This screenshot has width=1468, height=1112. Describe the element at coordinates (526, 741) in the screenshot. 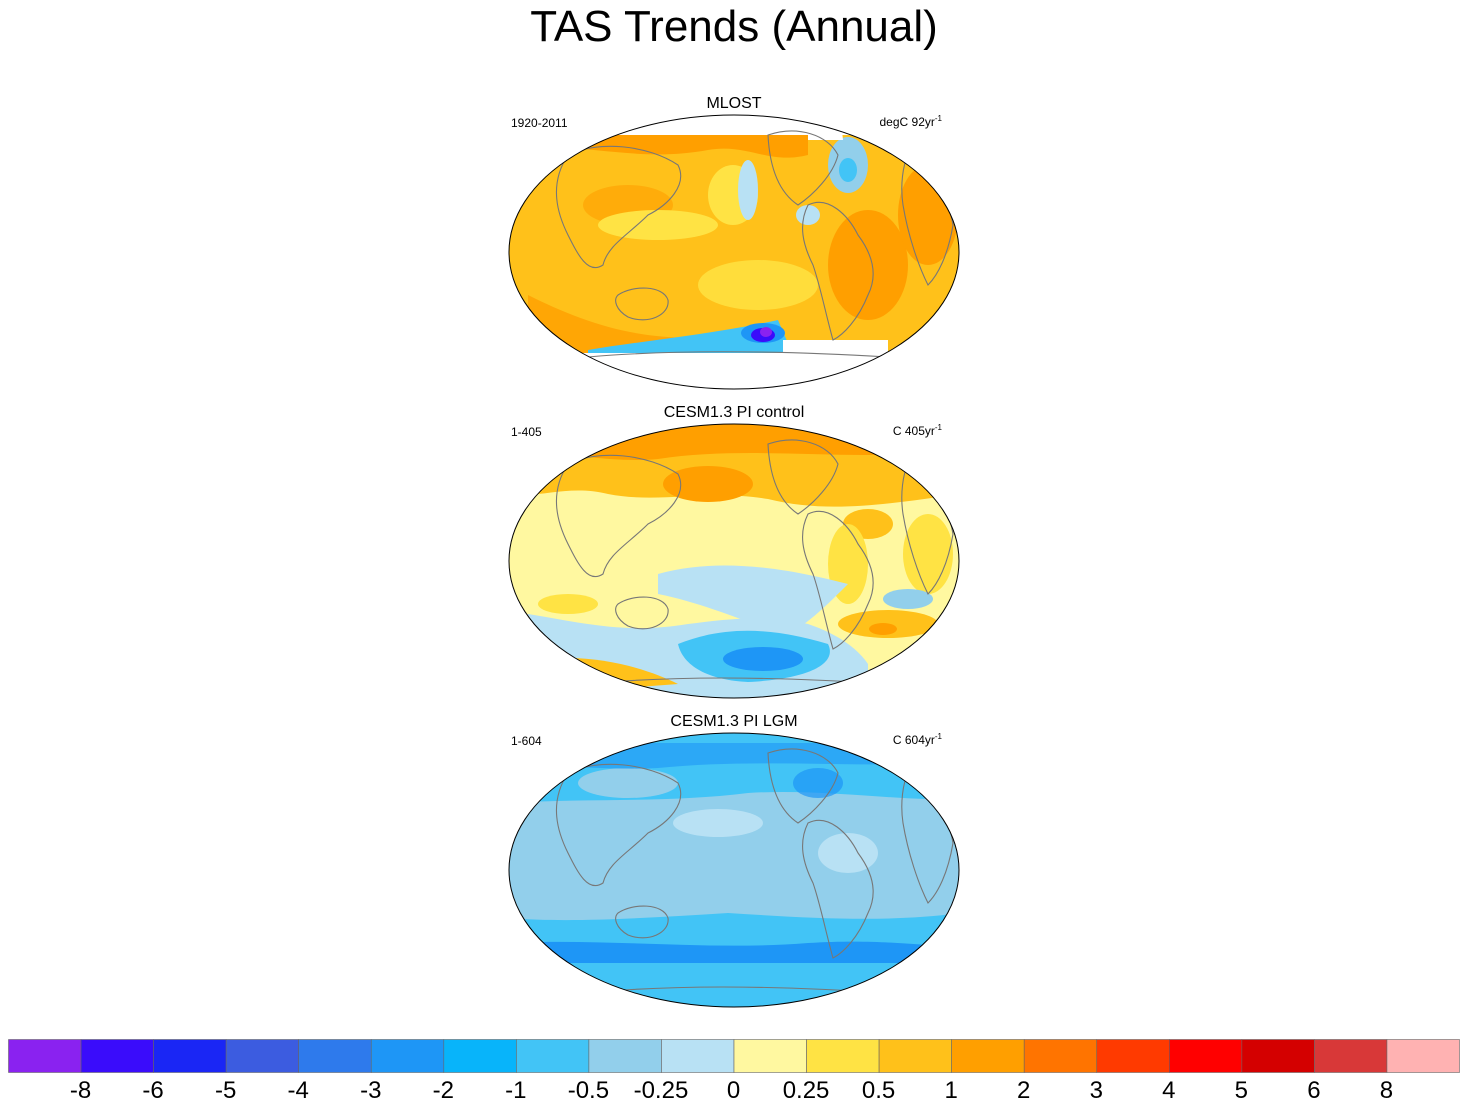

I see `panel-period-label: 1-604` at that location.